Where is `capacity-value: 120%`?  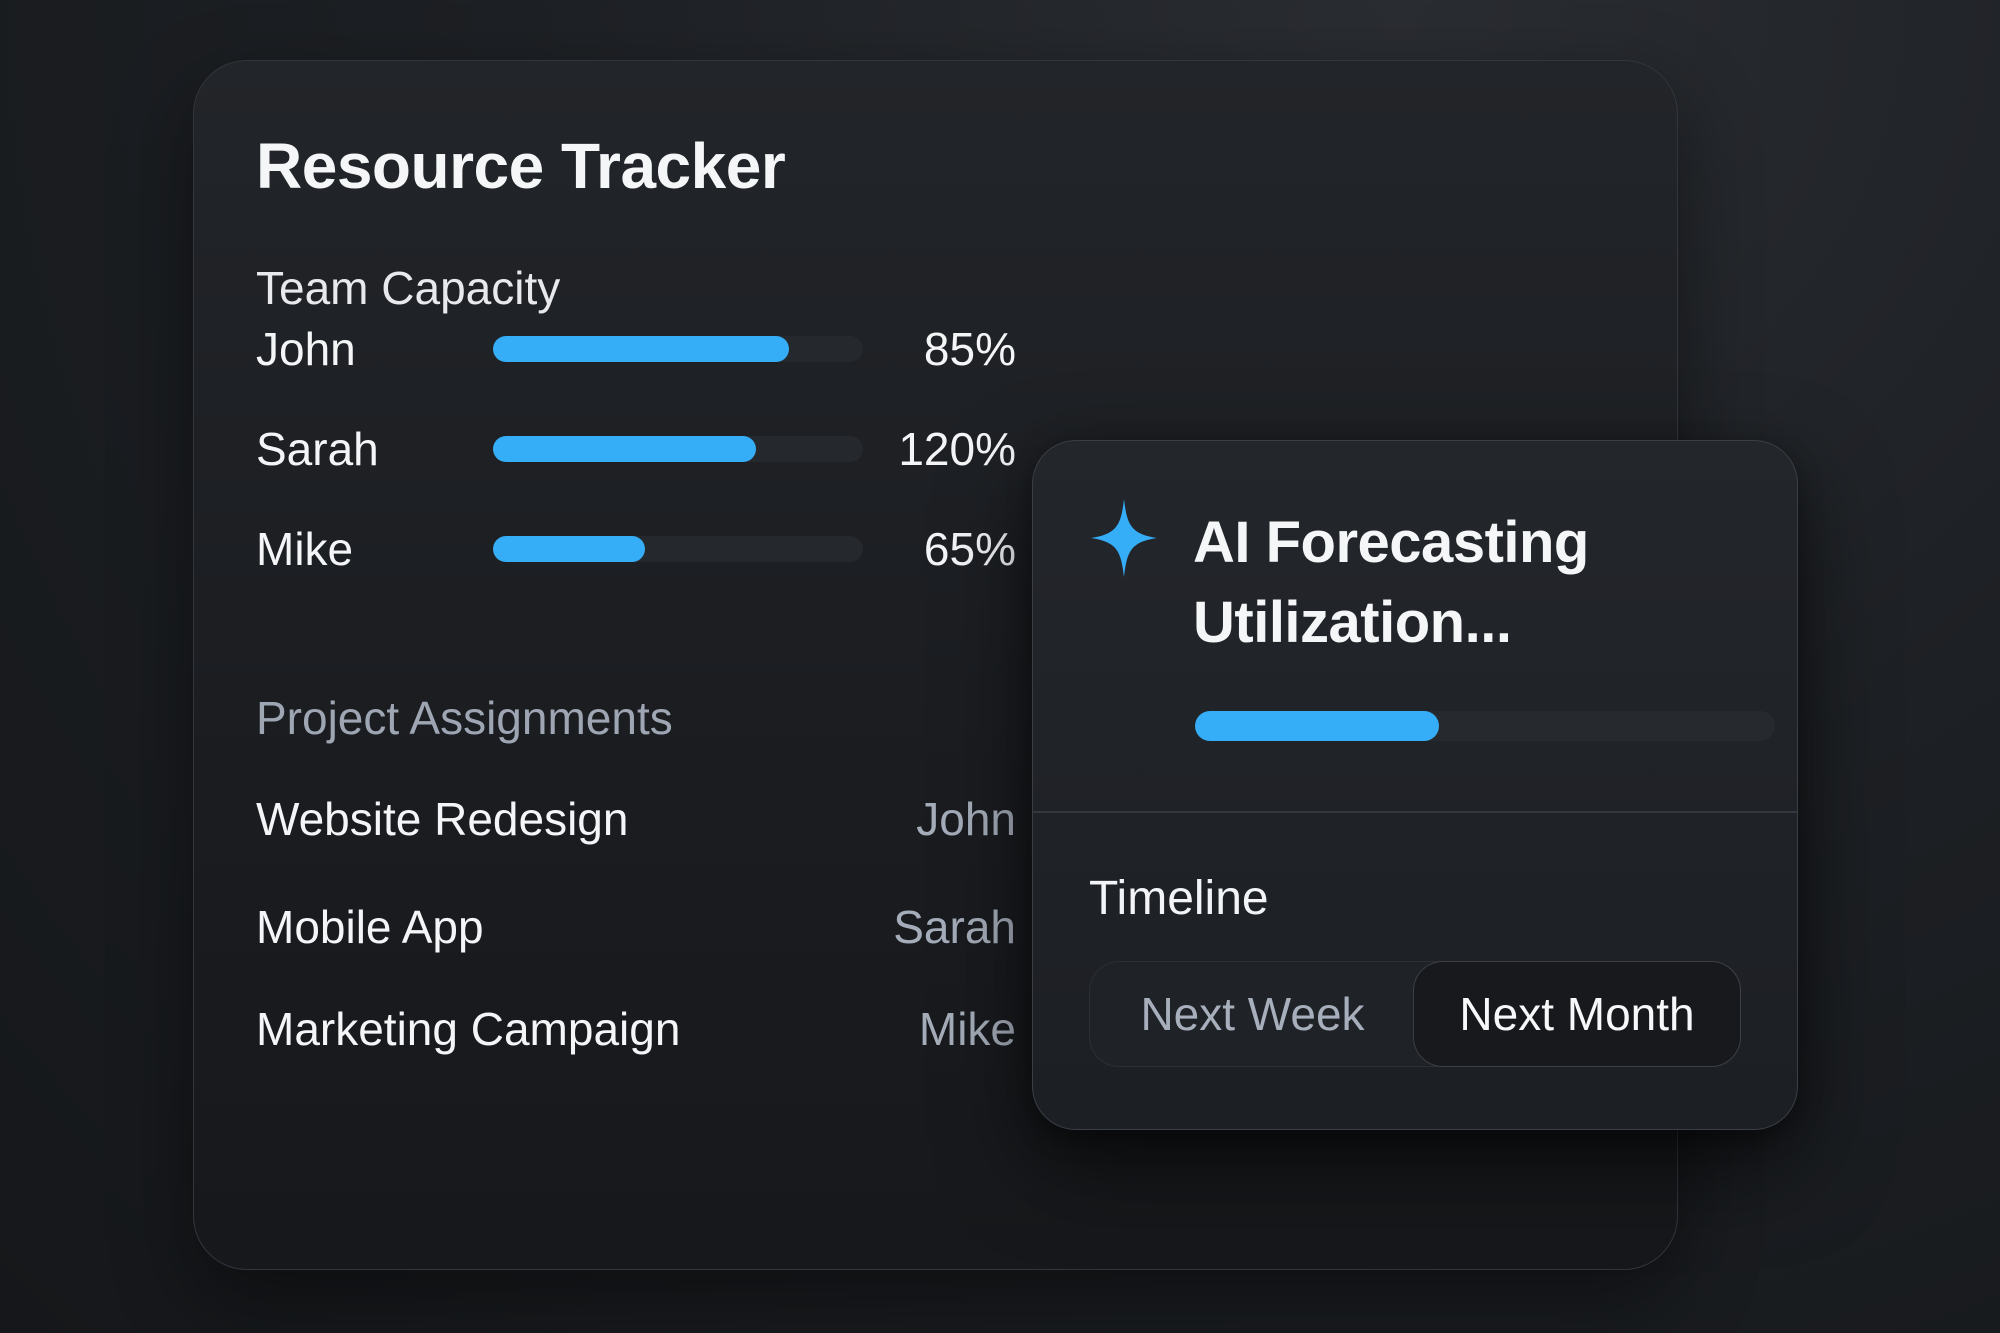 capacity-value: 120% is located at coordinates (957, 449).